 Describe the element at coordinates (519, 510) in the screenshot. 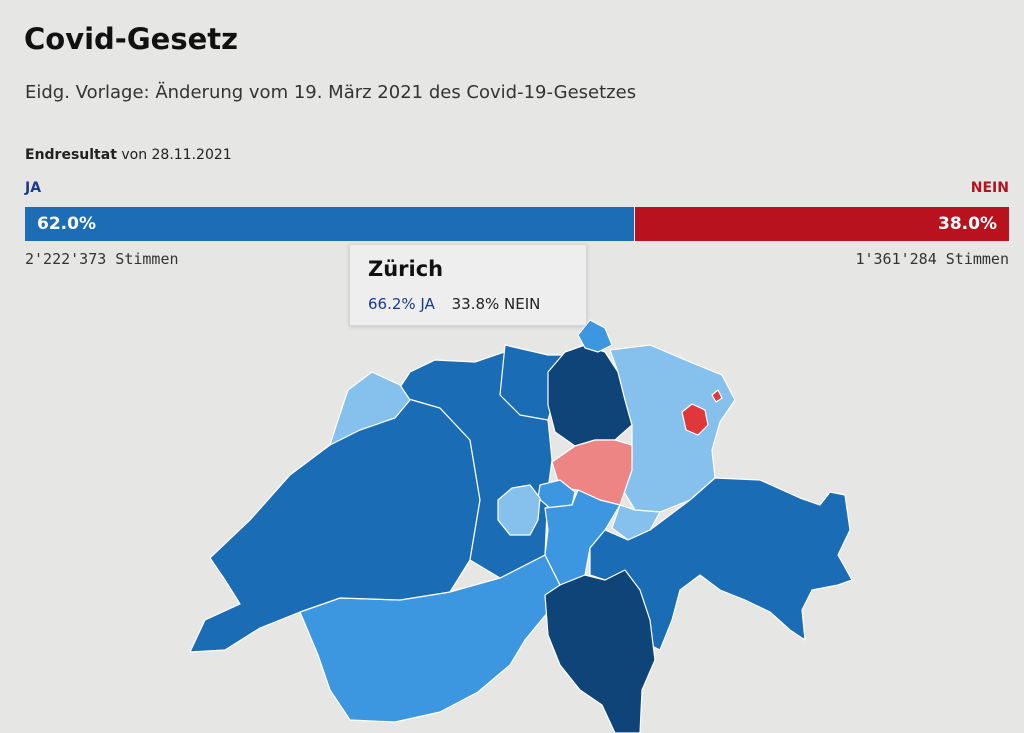

I see `canton-lucerne` at that location.